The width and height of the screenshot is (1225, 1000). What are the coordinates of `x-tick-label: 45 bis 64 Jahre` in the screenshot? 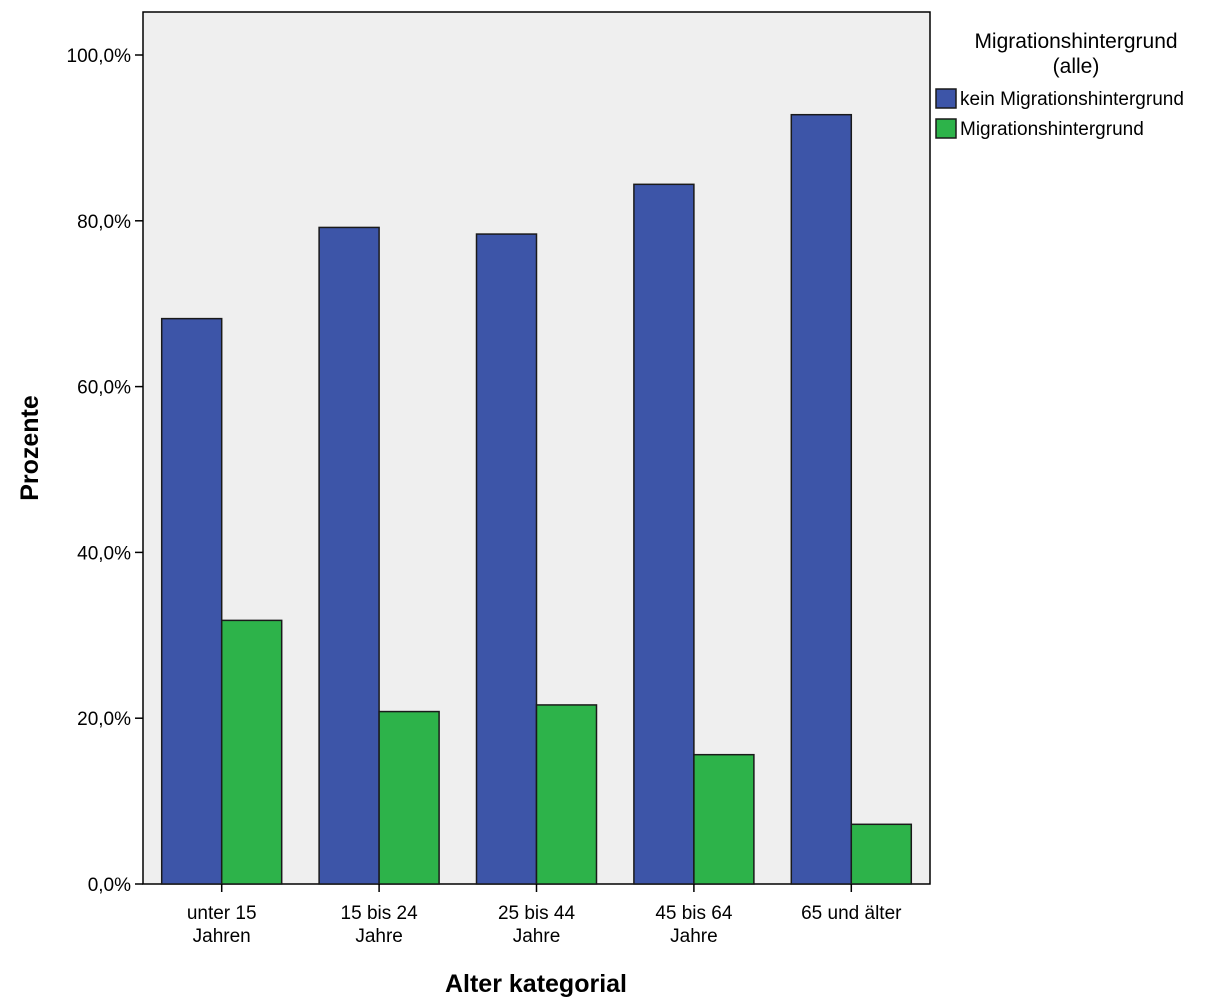 It's located at (694, 925).